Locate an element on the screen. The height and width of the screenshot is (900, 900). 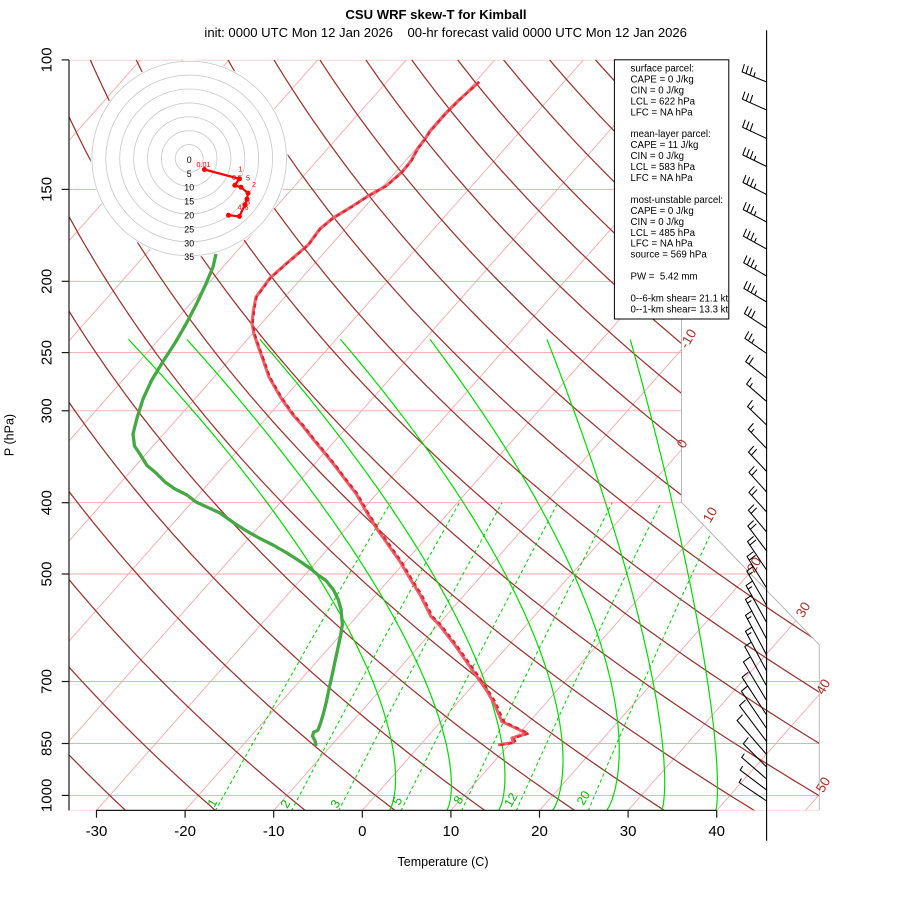
svg-text: 12 is located at coordinates (510, 799).